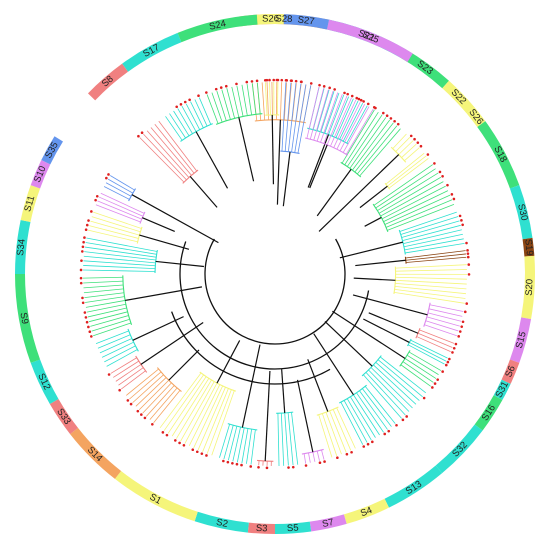 The height and width of the screenshot is (551, 550). Describe the element at coordinates (96, 453) in the screenshot. I see `subfamily-segment-s14` at that location.